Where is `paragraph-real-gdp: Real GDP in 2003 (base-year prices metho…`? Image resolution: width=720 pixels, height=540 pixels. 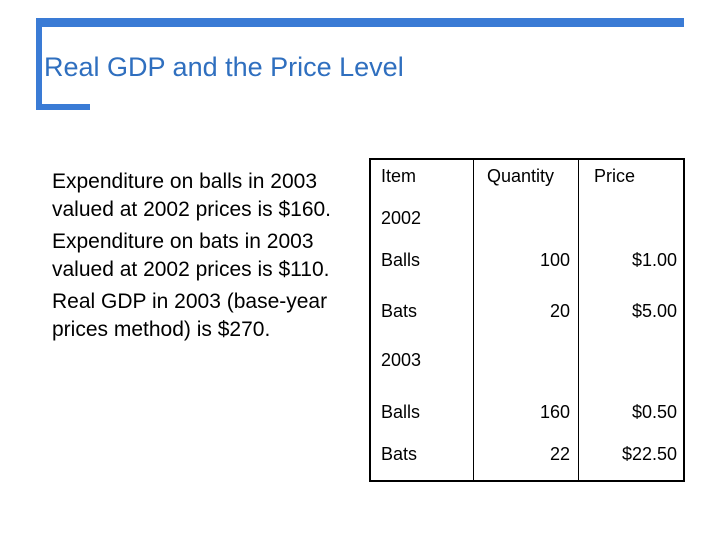 paragraph-real-gdp: Real GDP in 2003 (base-year prices metho… is located at coordinates (190, 315).